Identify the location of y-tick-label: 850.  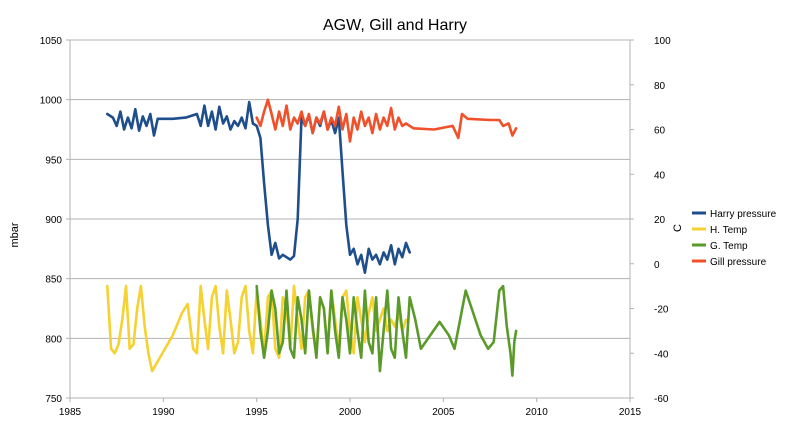
(53, 280).